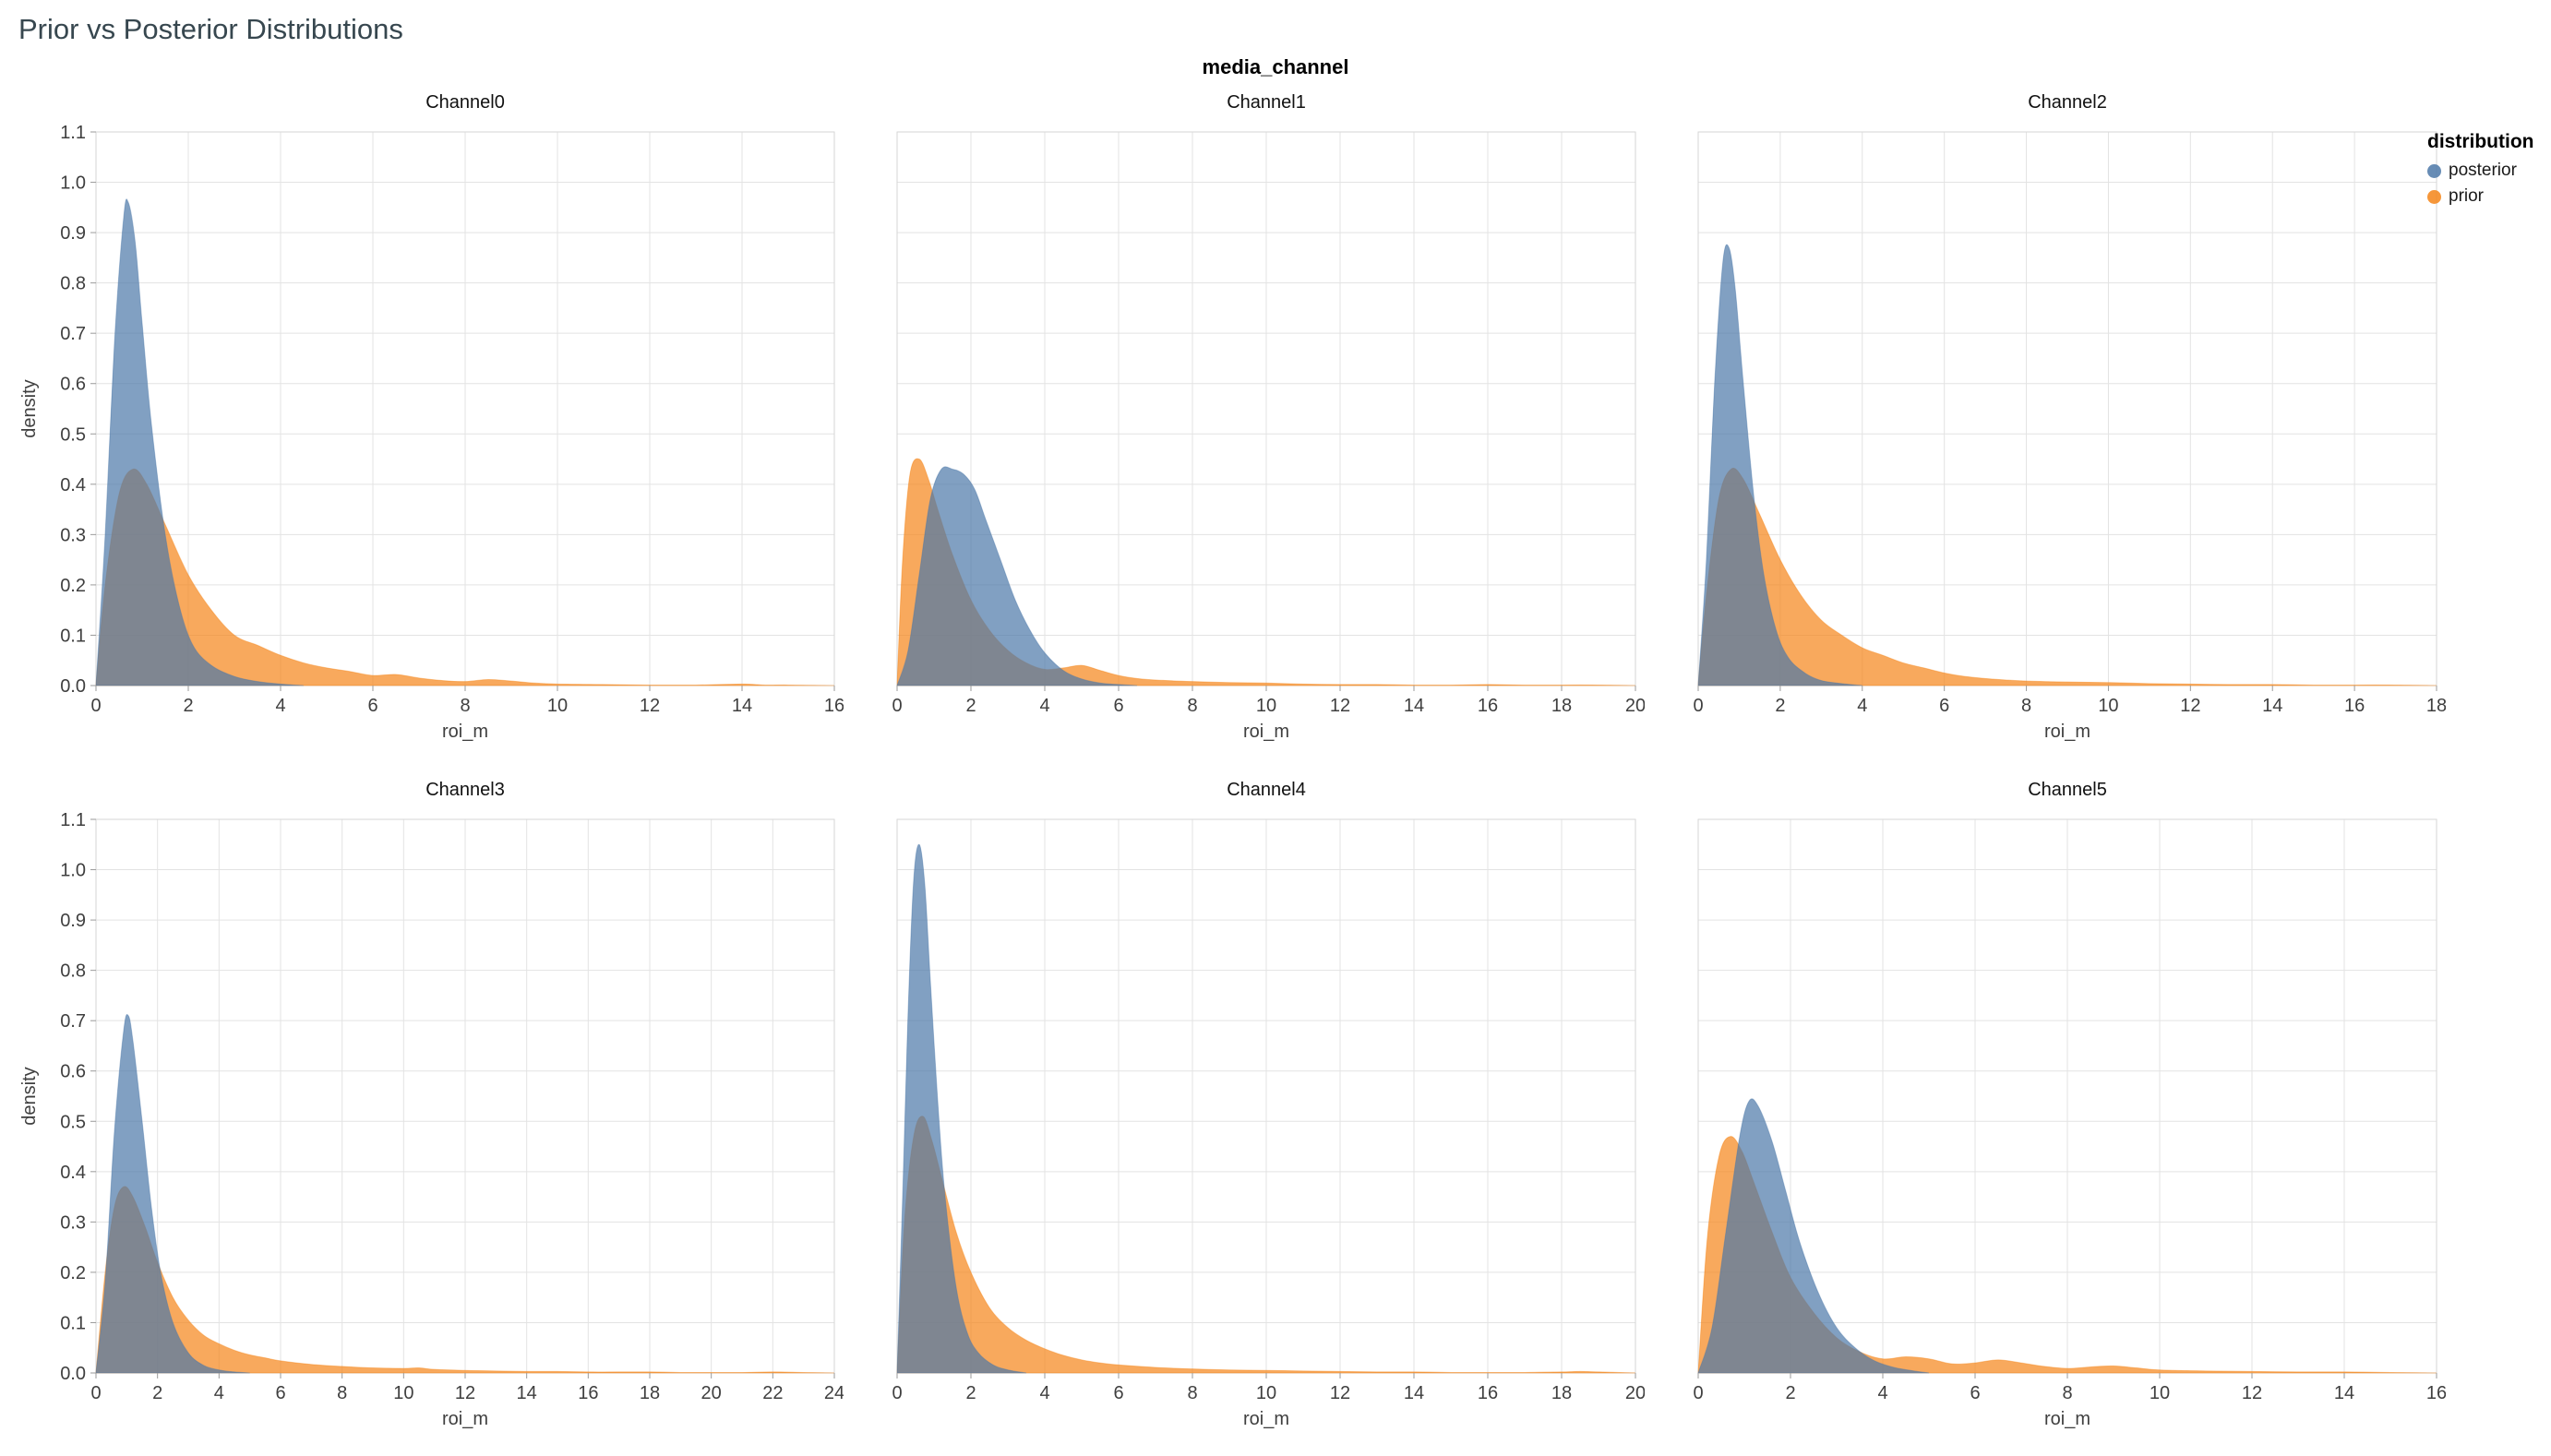 This screenshot has height=1456, width=2551. What do you see at coordinates (29, 408) in the screenshot?
I see `svg-text: density` at bounding box center [29, 408].